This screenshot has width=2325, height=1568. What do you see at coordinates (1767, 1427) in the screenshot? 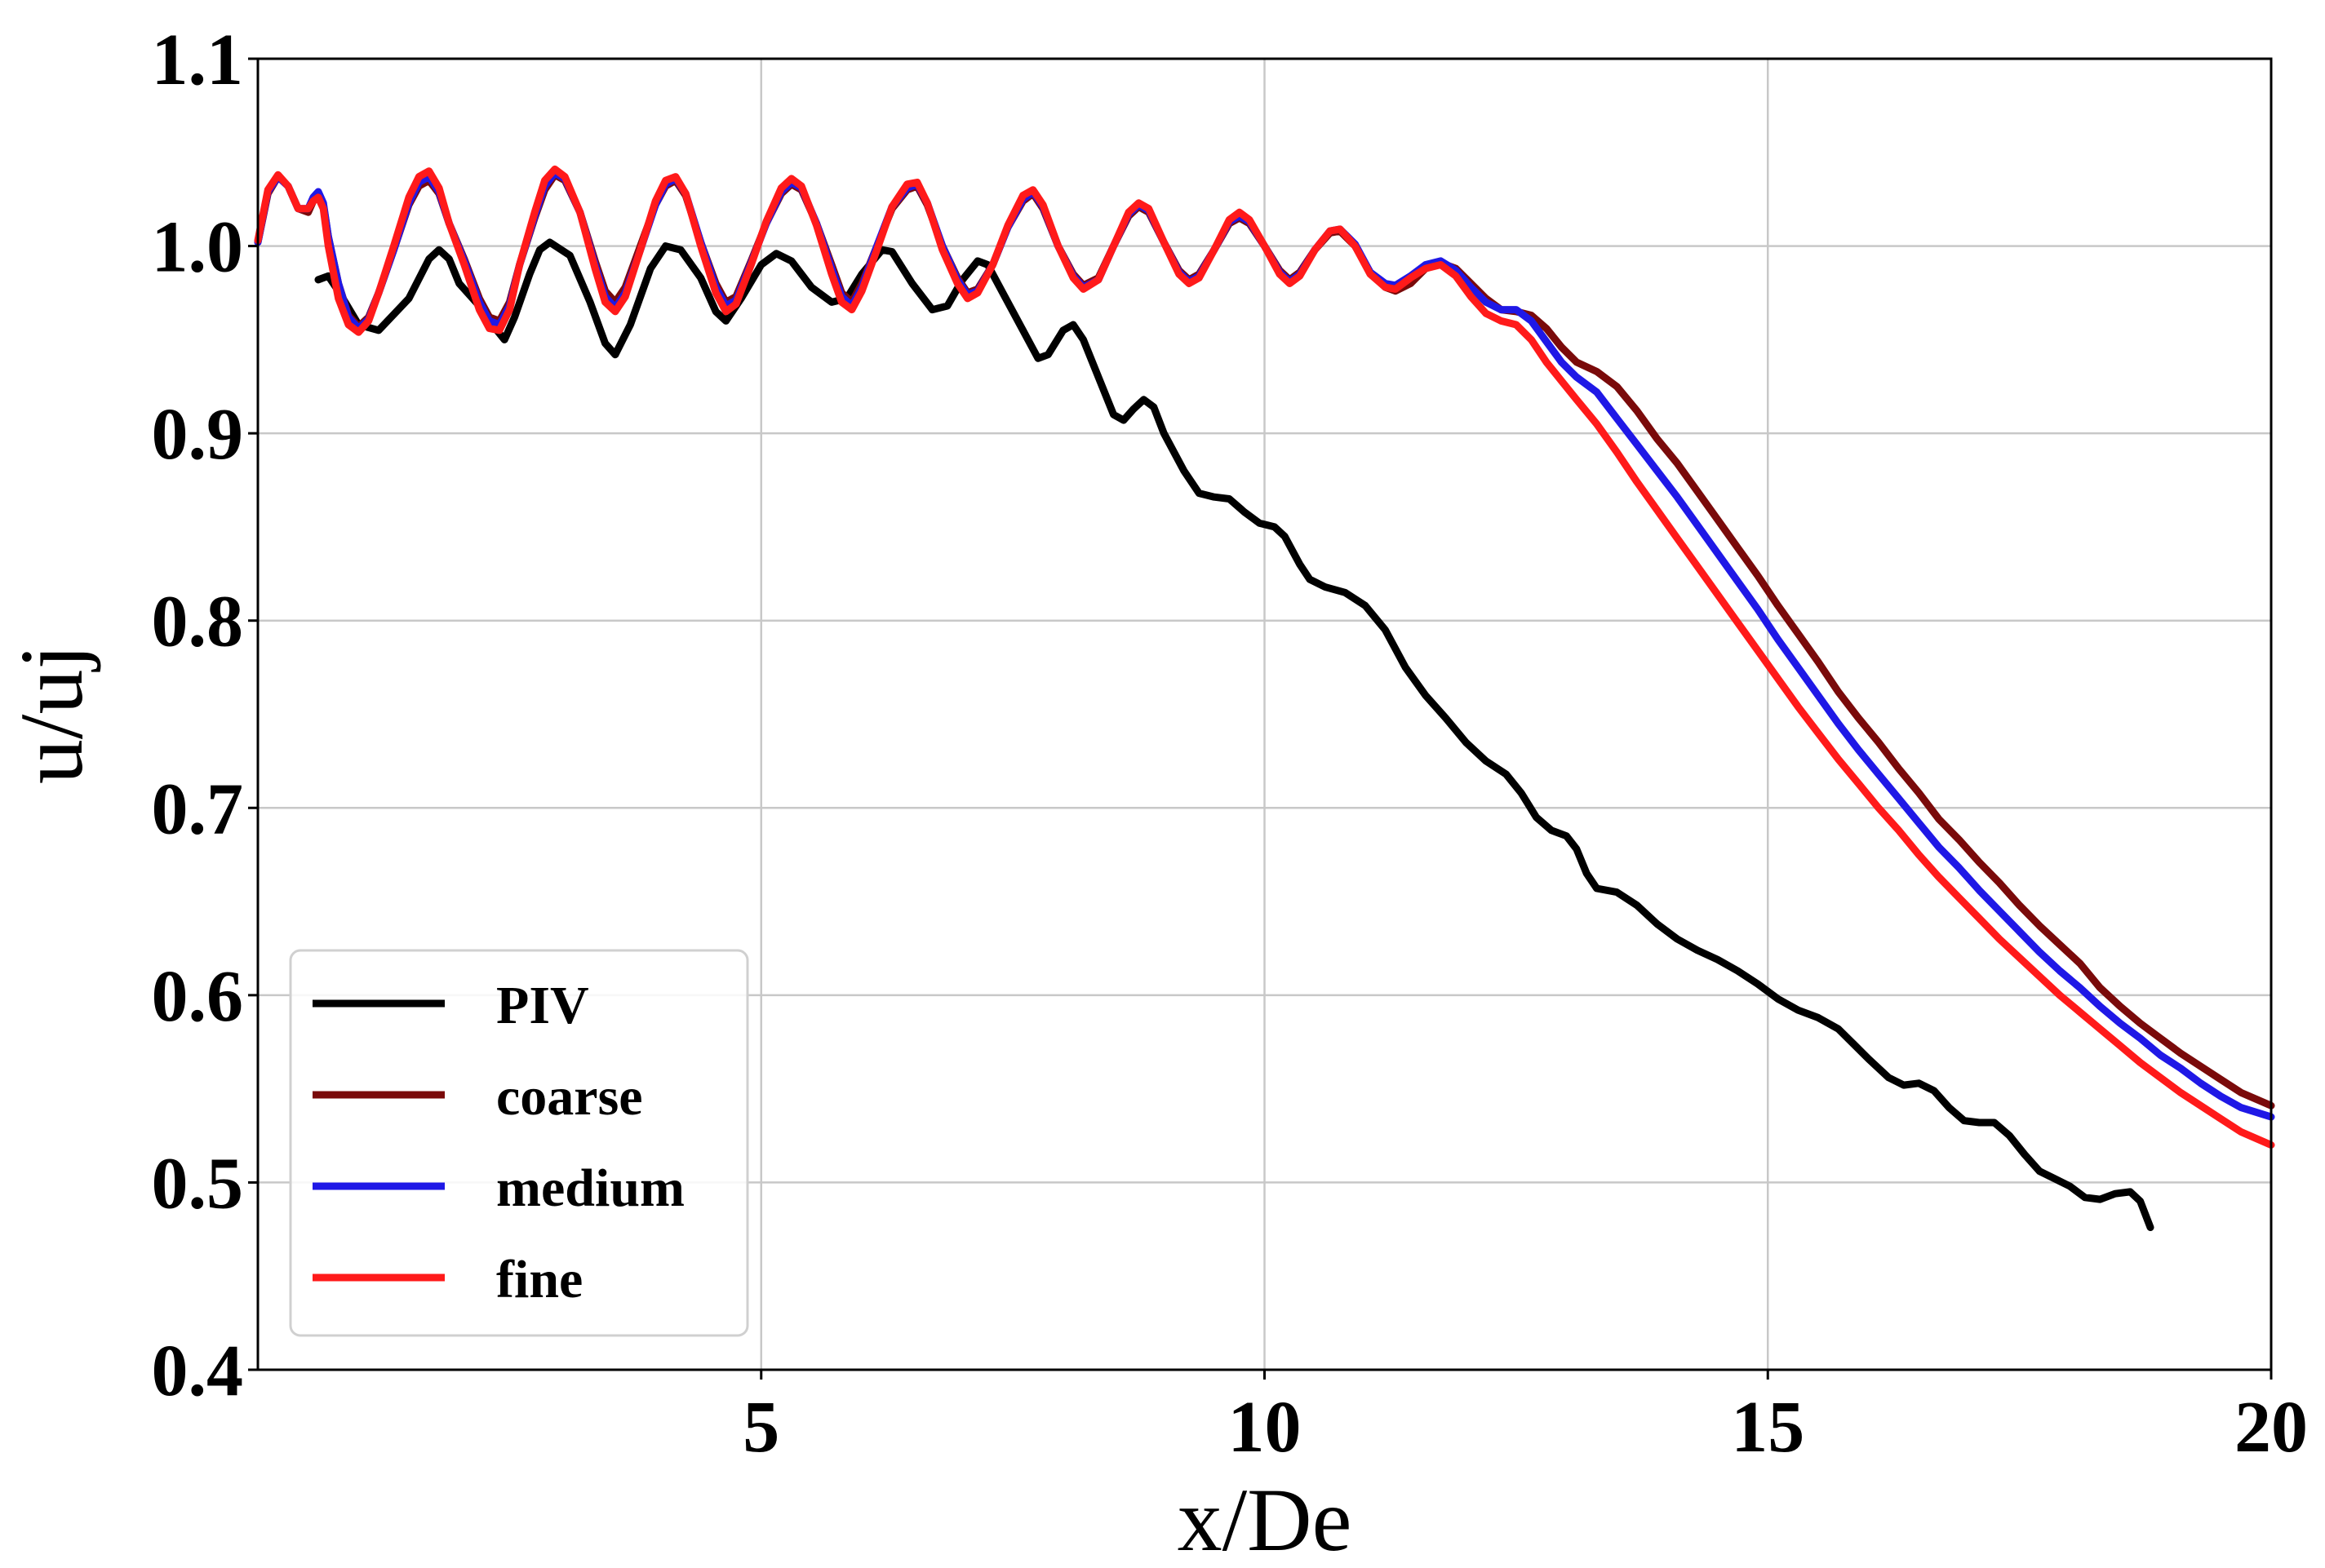
I see `x-tick-label: 15` at bounding box center [1767, 1427].